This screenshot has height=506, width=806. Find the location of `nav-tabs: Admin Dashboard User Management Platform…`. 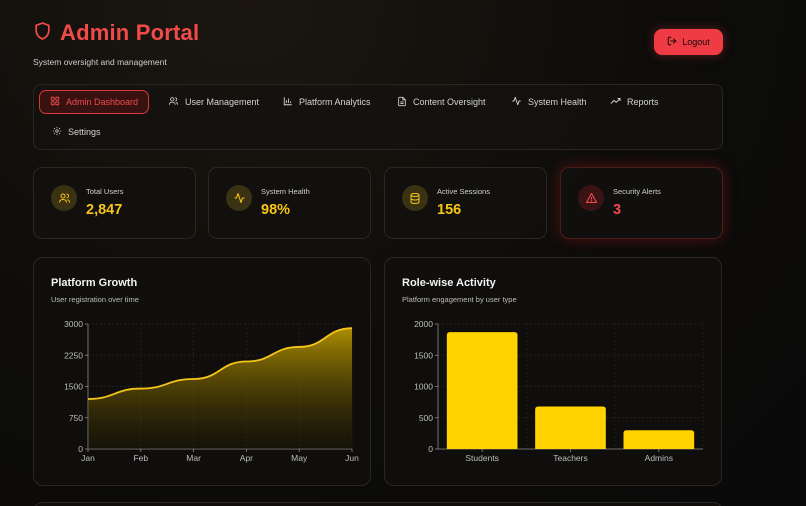

nav-tabs: Admin Dashboard User Management Platform… is located at coordinates (378, 117).